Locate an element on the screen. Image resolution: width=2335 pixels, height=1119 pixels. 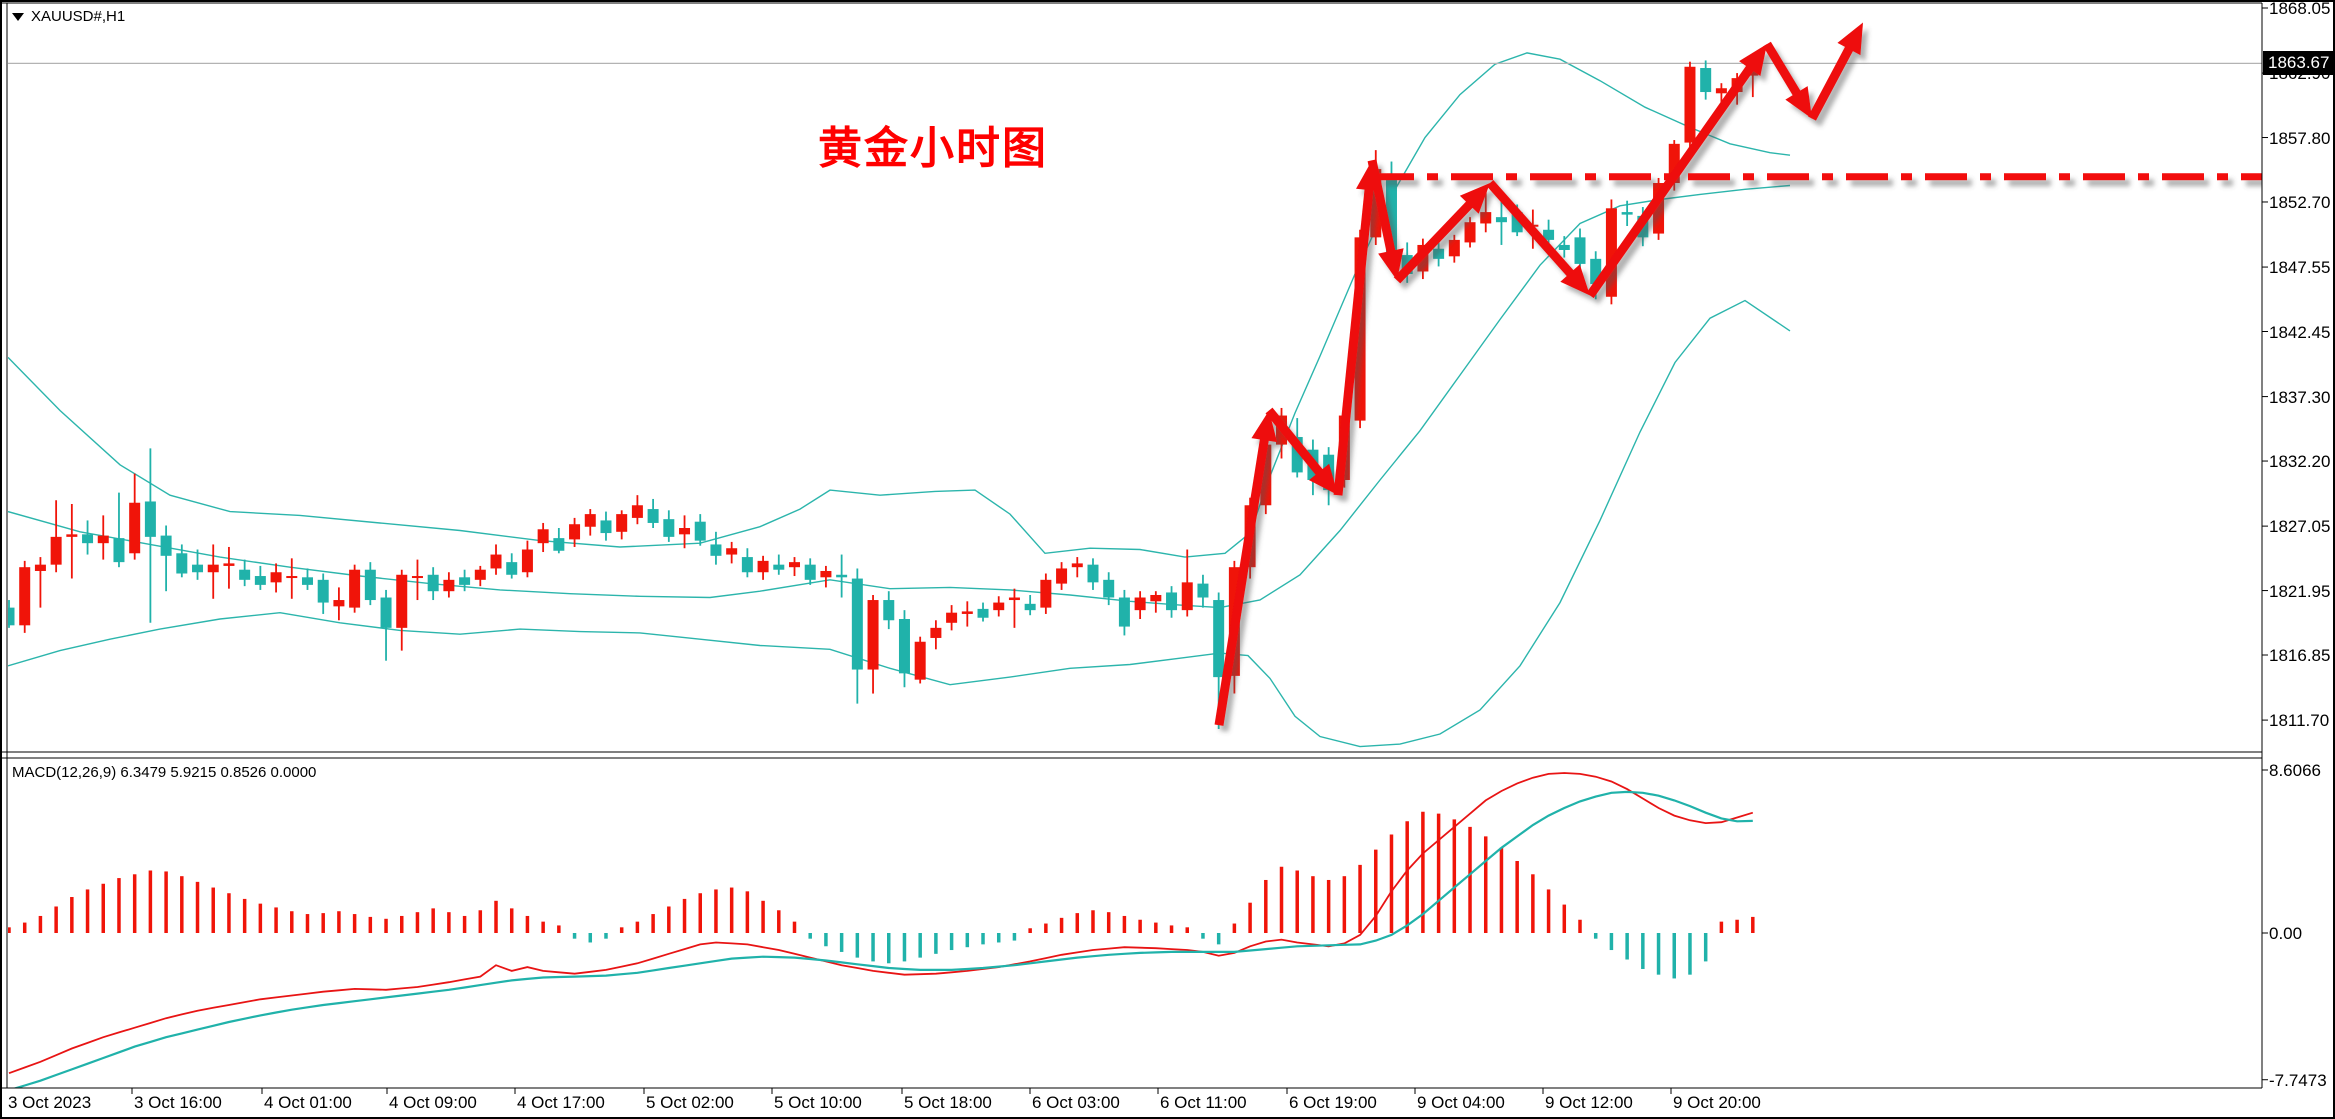
price-axis-label: 1837.30 is located at coordinates (2300, 397).